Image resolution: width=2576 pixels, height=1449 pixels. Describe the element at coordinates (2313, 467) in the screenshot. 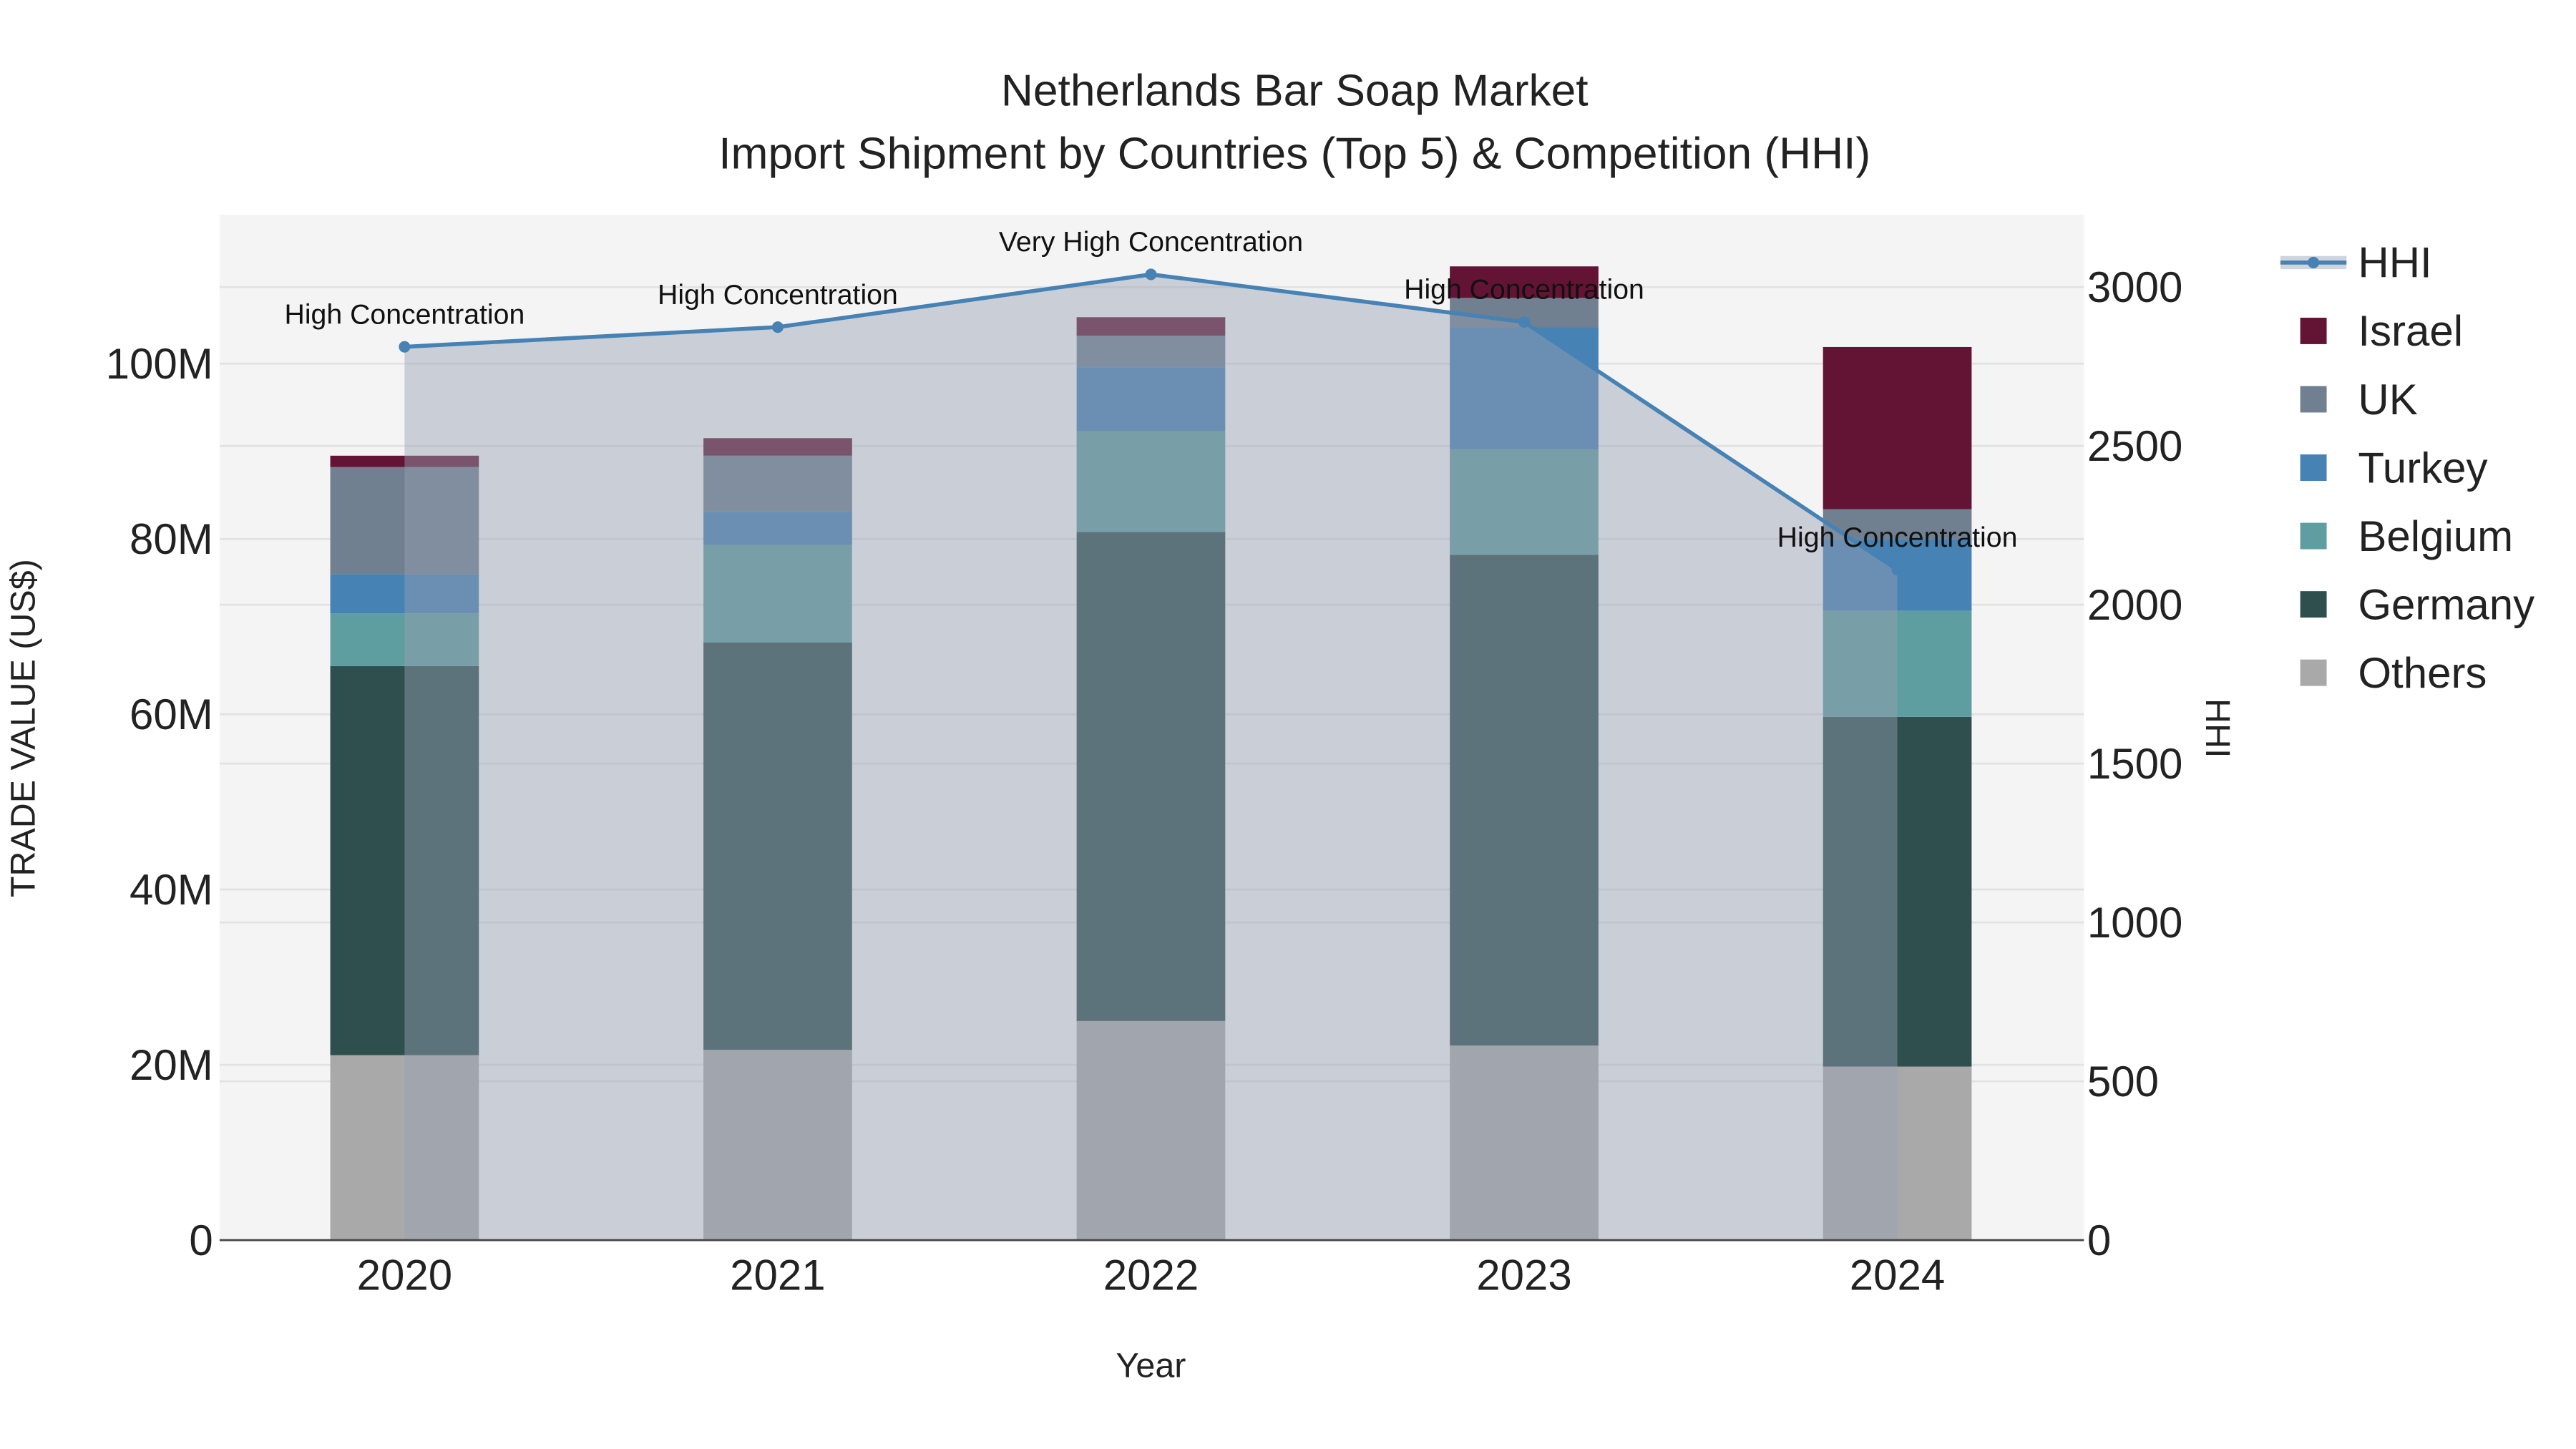

I see `legend-swatch-turkey` at that location.